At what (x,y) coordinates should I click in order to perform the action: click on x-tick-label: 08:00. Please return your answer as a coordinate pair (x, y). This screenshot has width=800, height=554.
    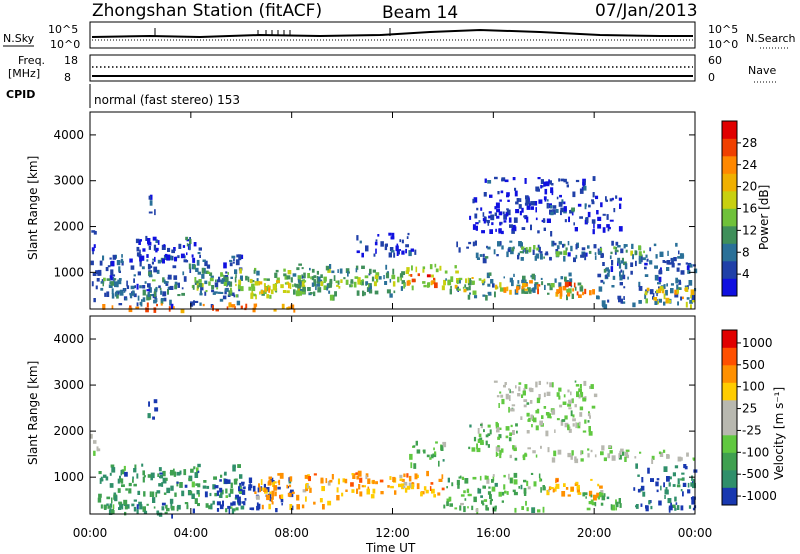
    Looking at the image, I should click on (291, 533).